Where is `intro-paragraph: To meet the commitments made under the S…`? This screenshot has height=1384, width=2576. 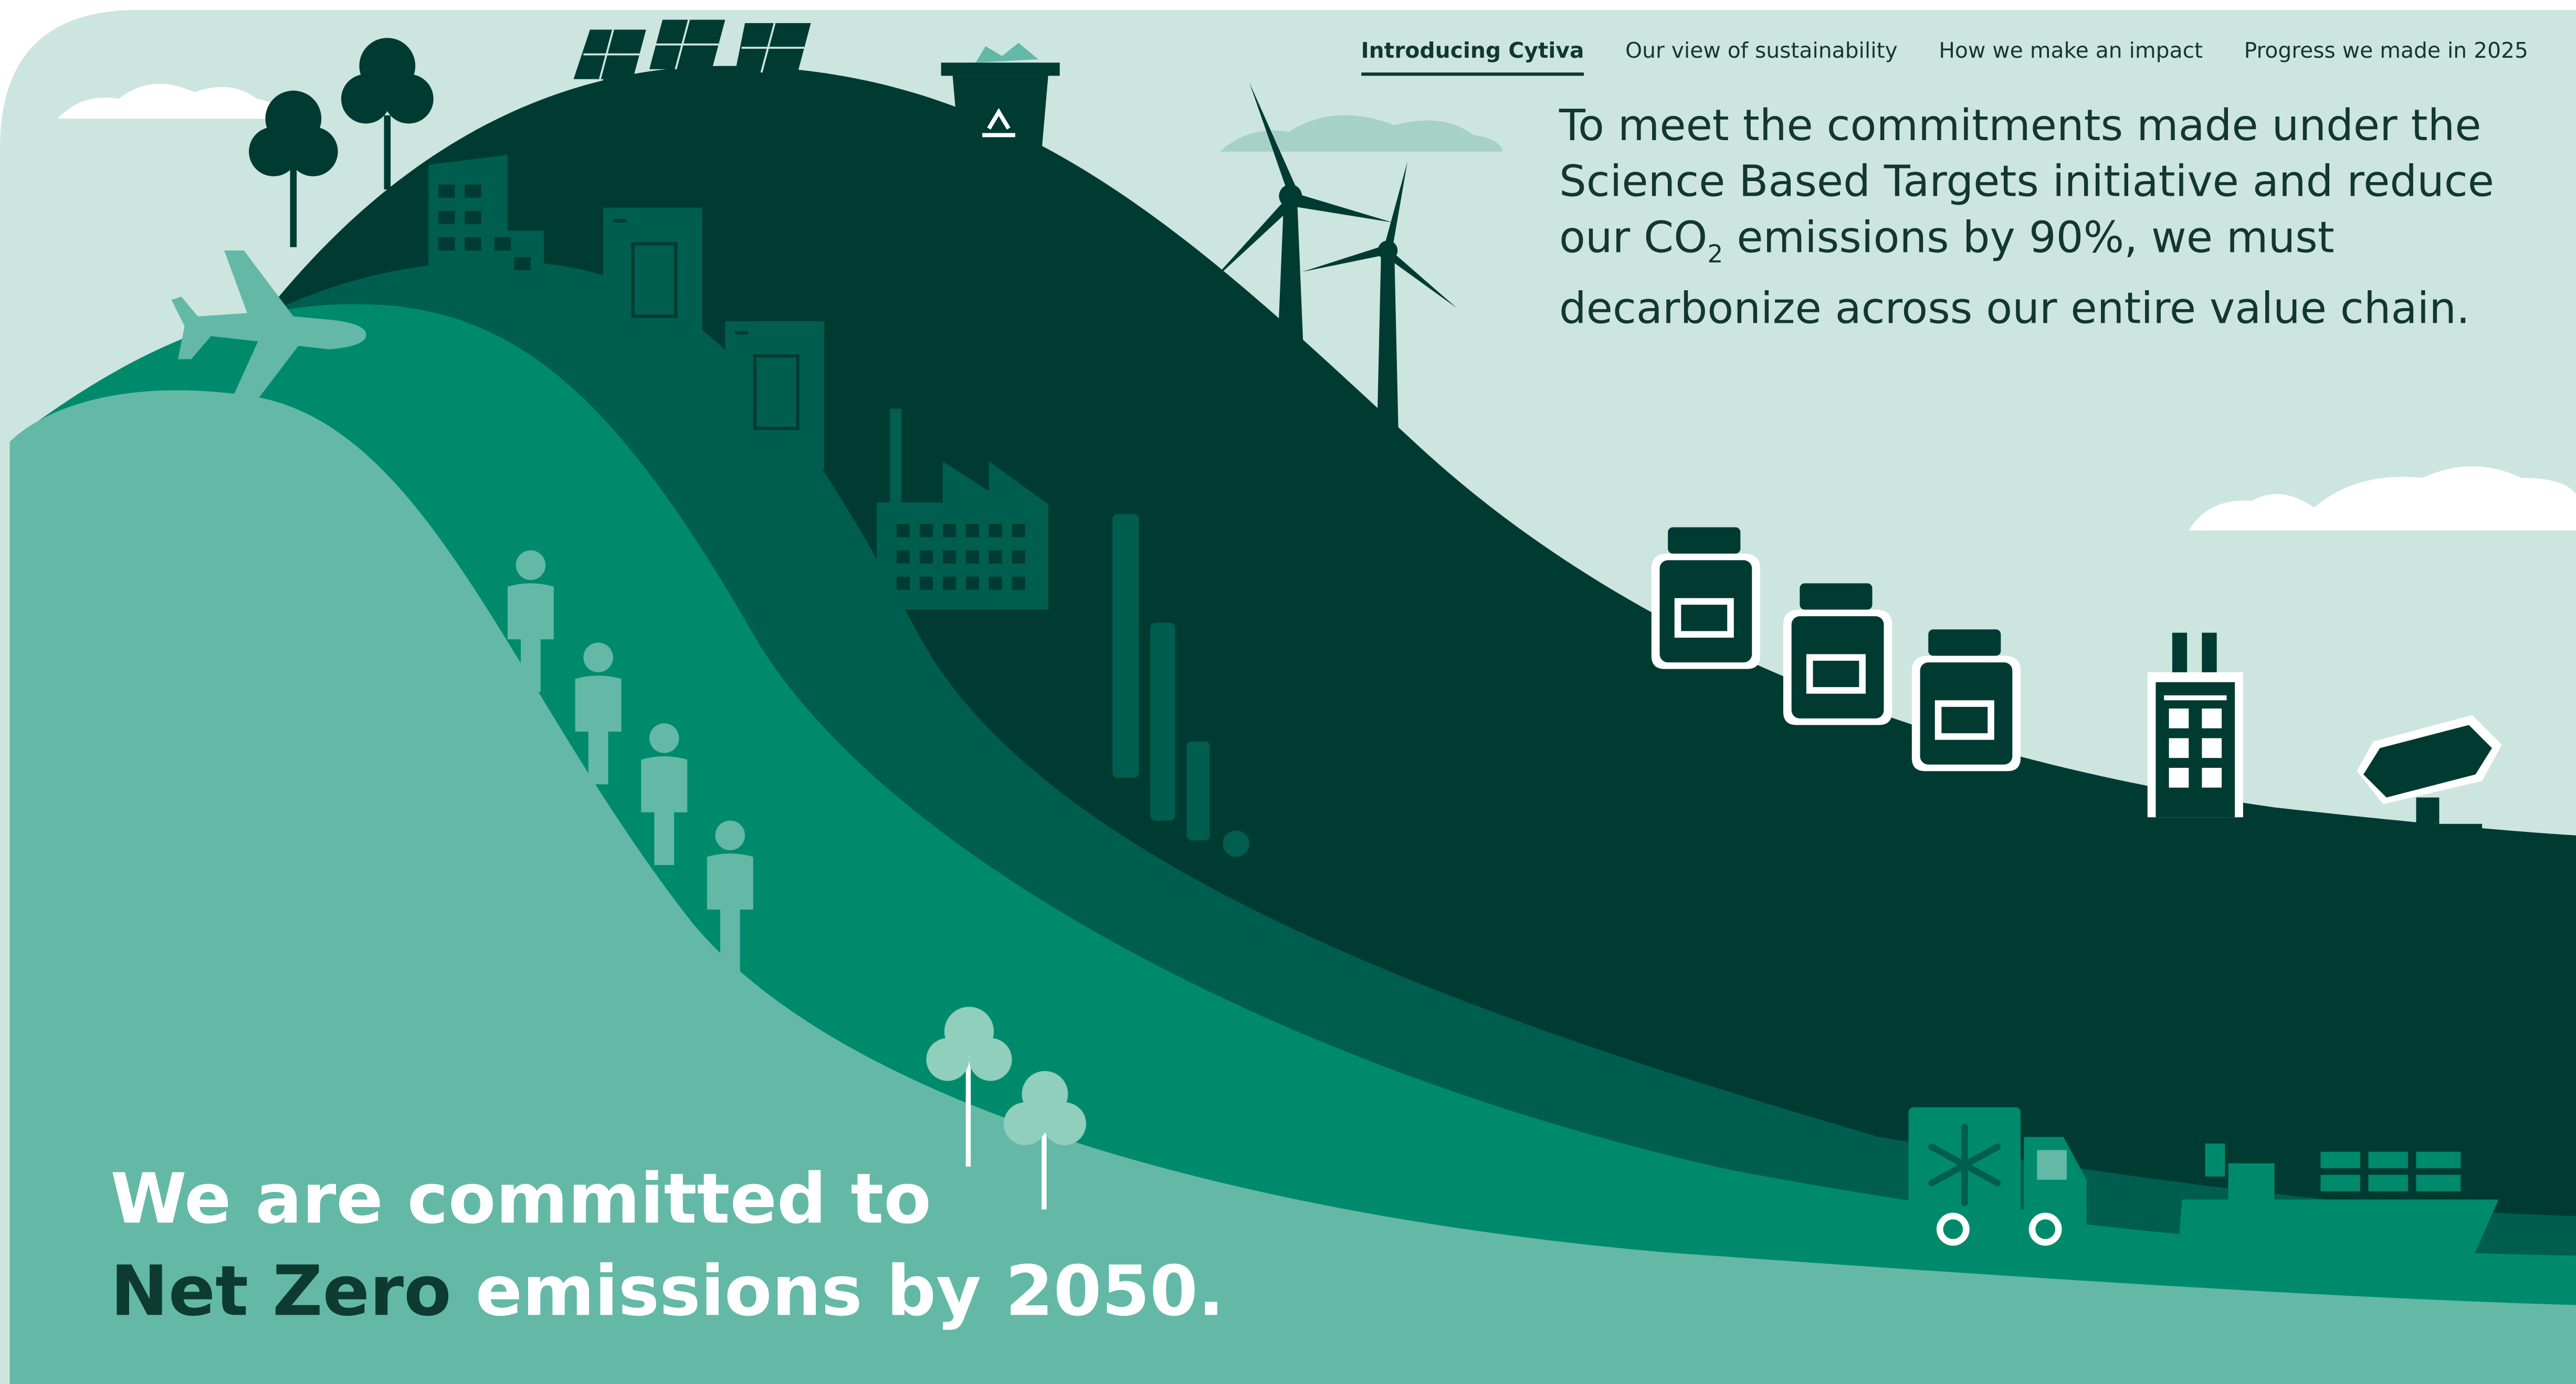 intro-paragraph: To meet the commitments made under the S… is located at coordinates (2053, 218).